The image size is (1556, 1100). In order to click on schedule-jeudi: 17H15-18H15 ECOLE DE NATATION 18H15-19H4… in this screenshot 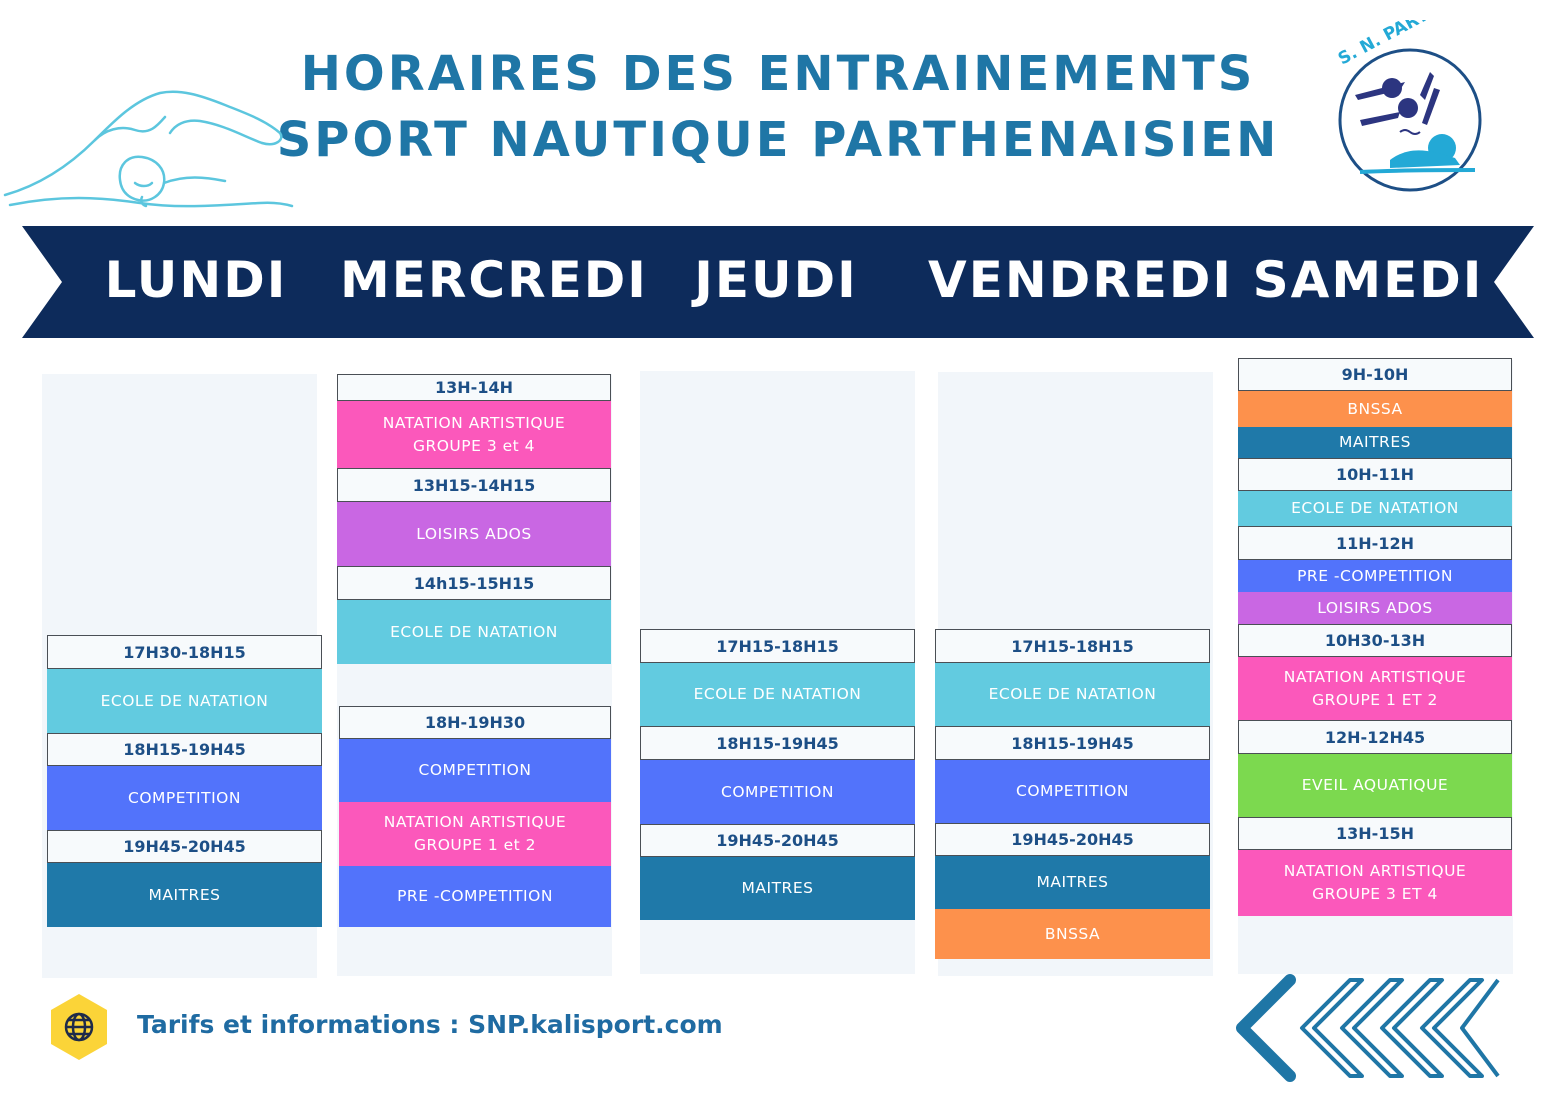, I will do `click(777, 774)`.